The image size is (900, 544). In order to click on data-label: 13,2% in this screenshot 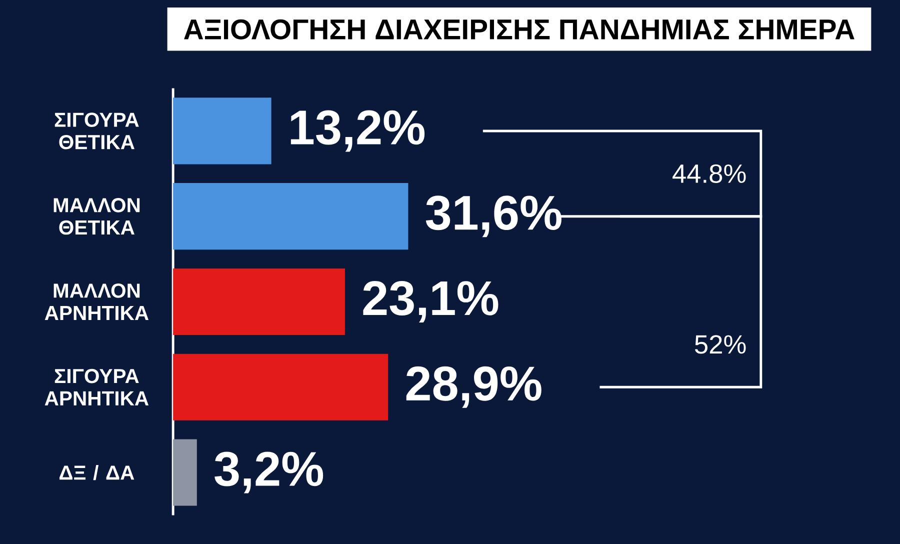, I will do `click(357, 131)`.